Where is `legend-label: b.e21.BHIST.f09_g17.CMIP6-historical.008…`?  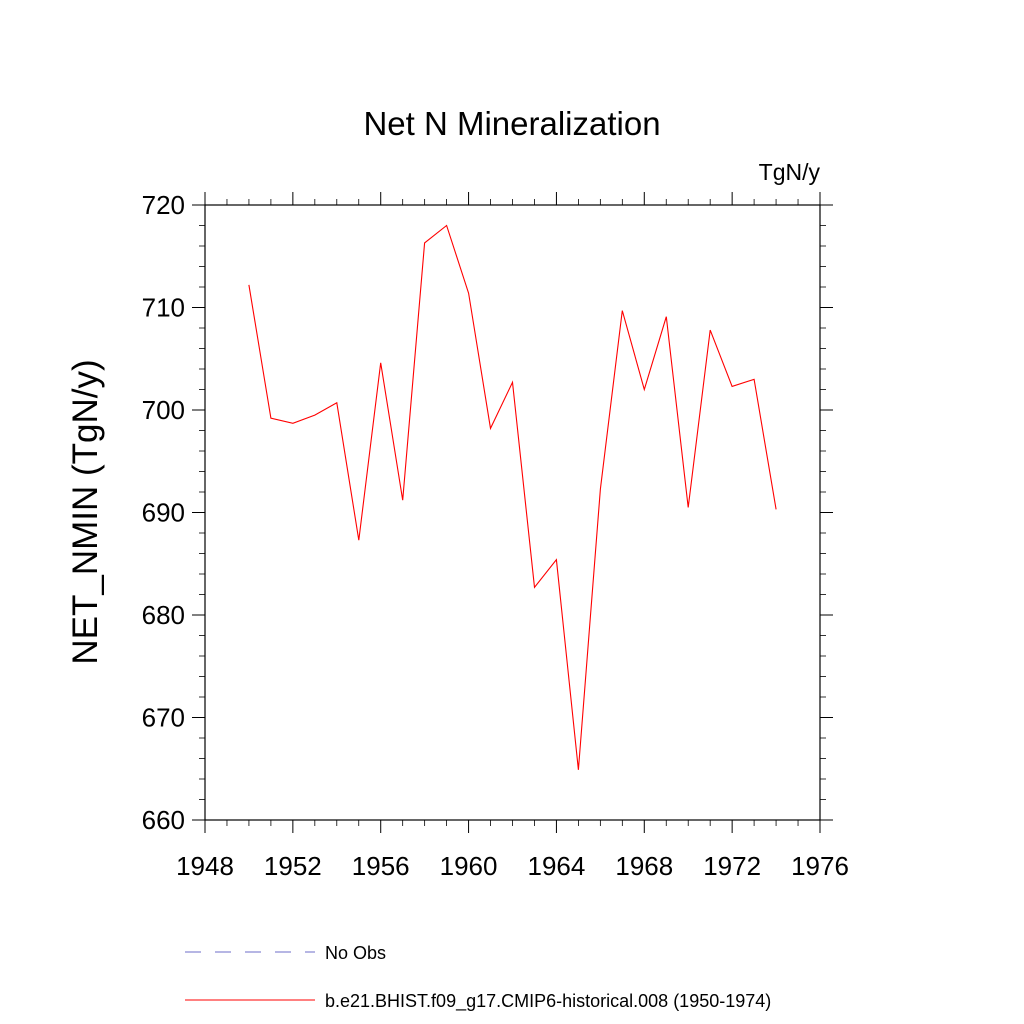 legend-label: b.e21.BHIST.f09_g17.CMIP6-historical.008… is located at coordinates (548, 1001).